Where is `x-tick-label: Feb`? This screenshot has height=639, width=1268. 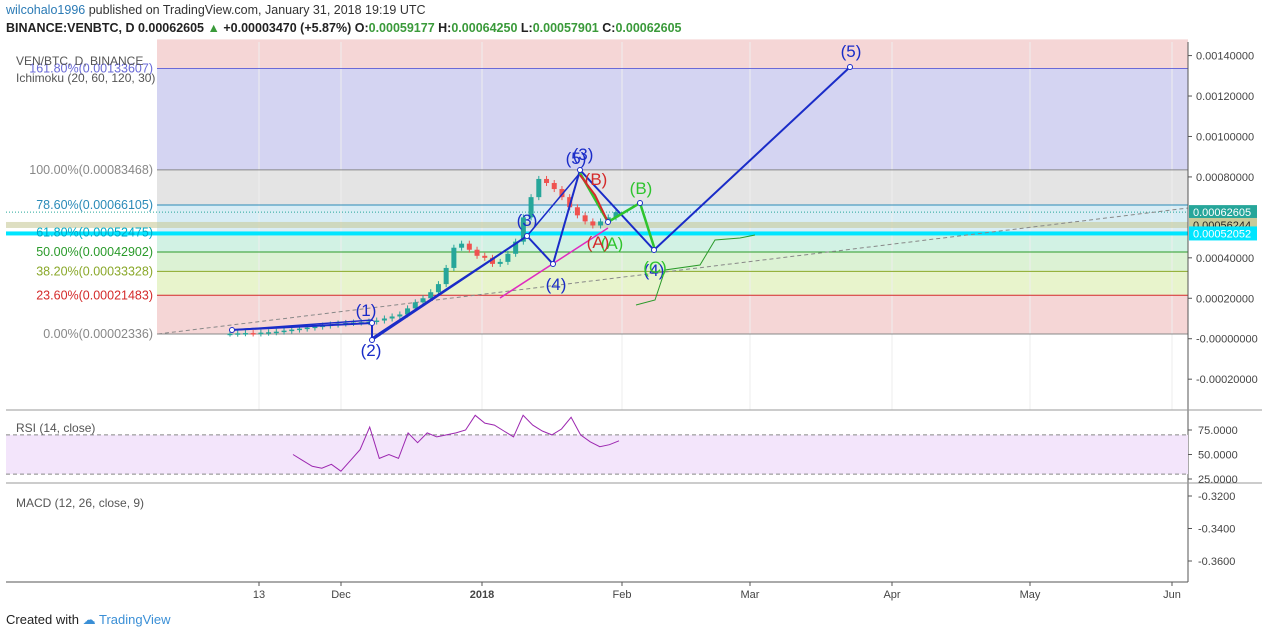
x-tick-label: Feb is located at coordinates (622, 595).